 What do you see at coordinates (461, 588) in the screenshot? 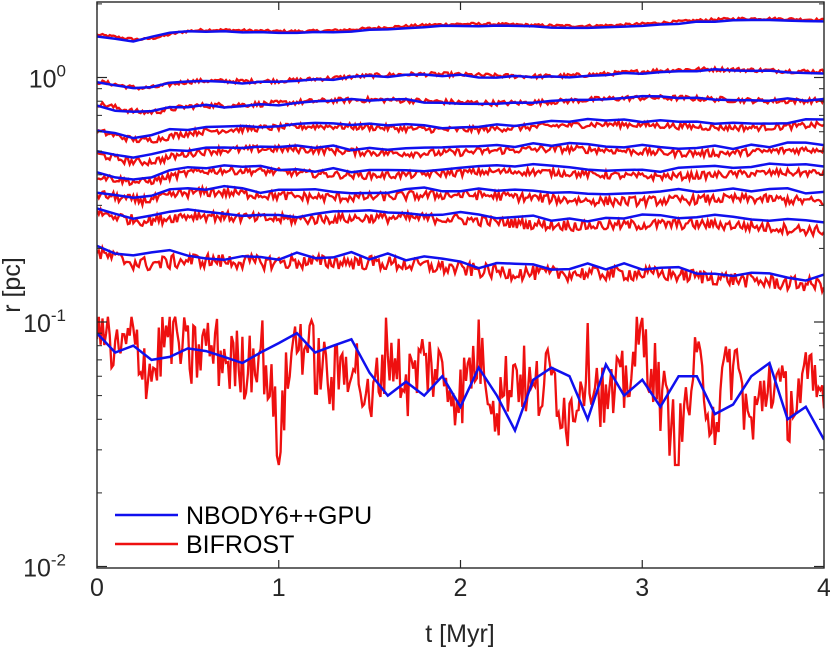
I see `x-tick-label: 2` at bounding box center [461, 588].